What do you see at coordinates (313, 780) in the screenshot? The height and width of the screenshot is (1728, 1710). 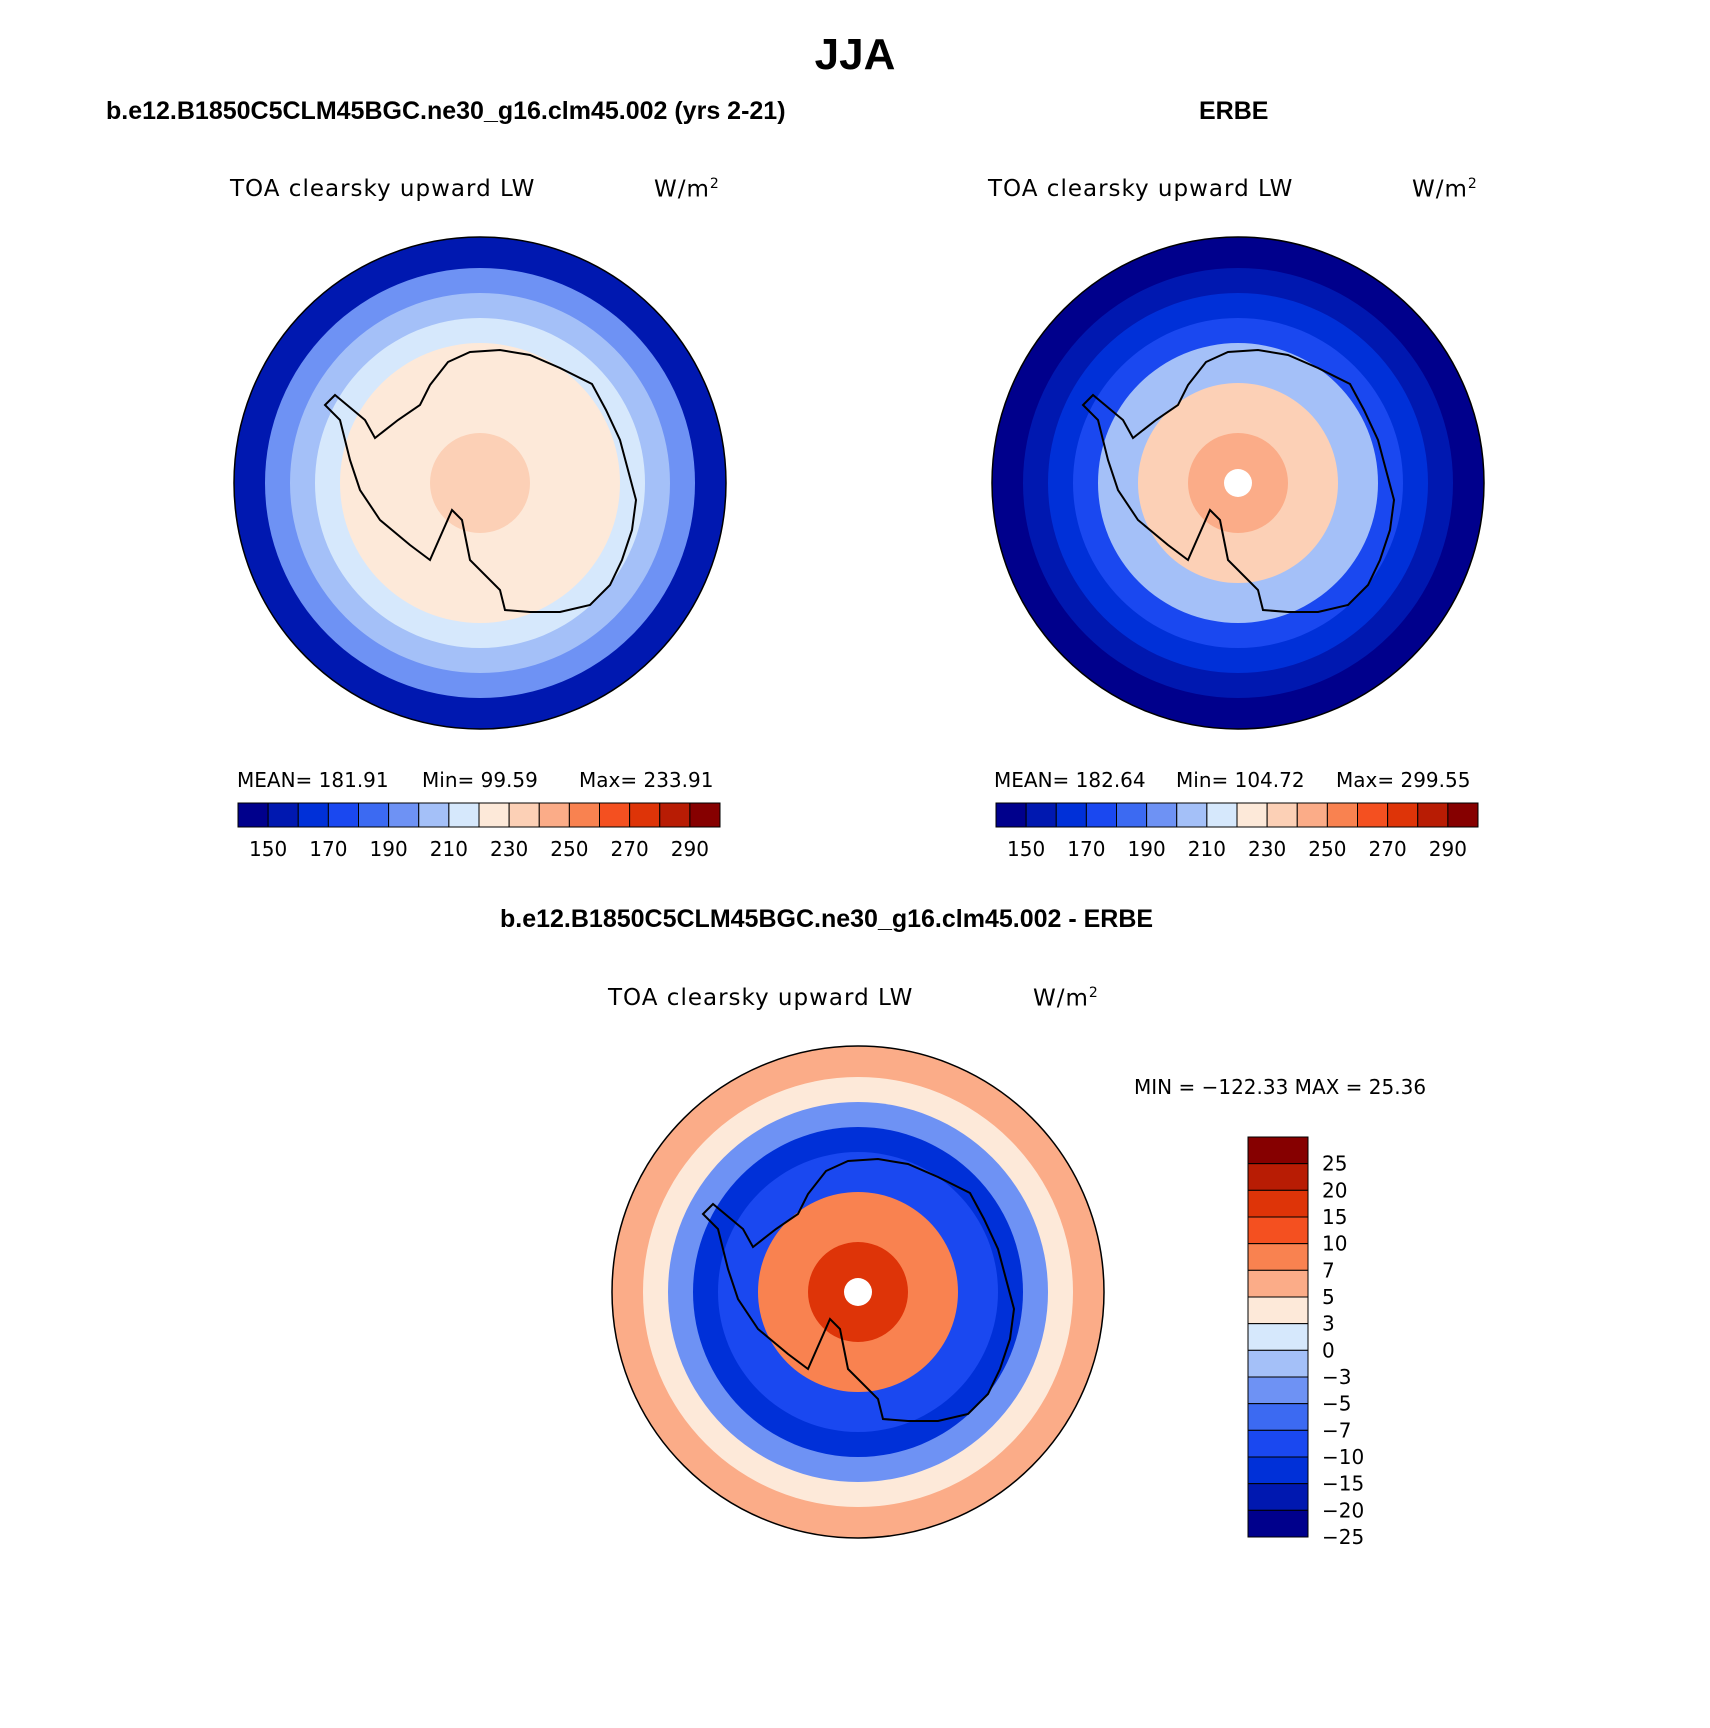 I see `model-mean-stat: MEAN= 181.91` at bounding box center [313, 780].